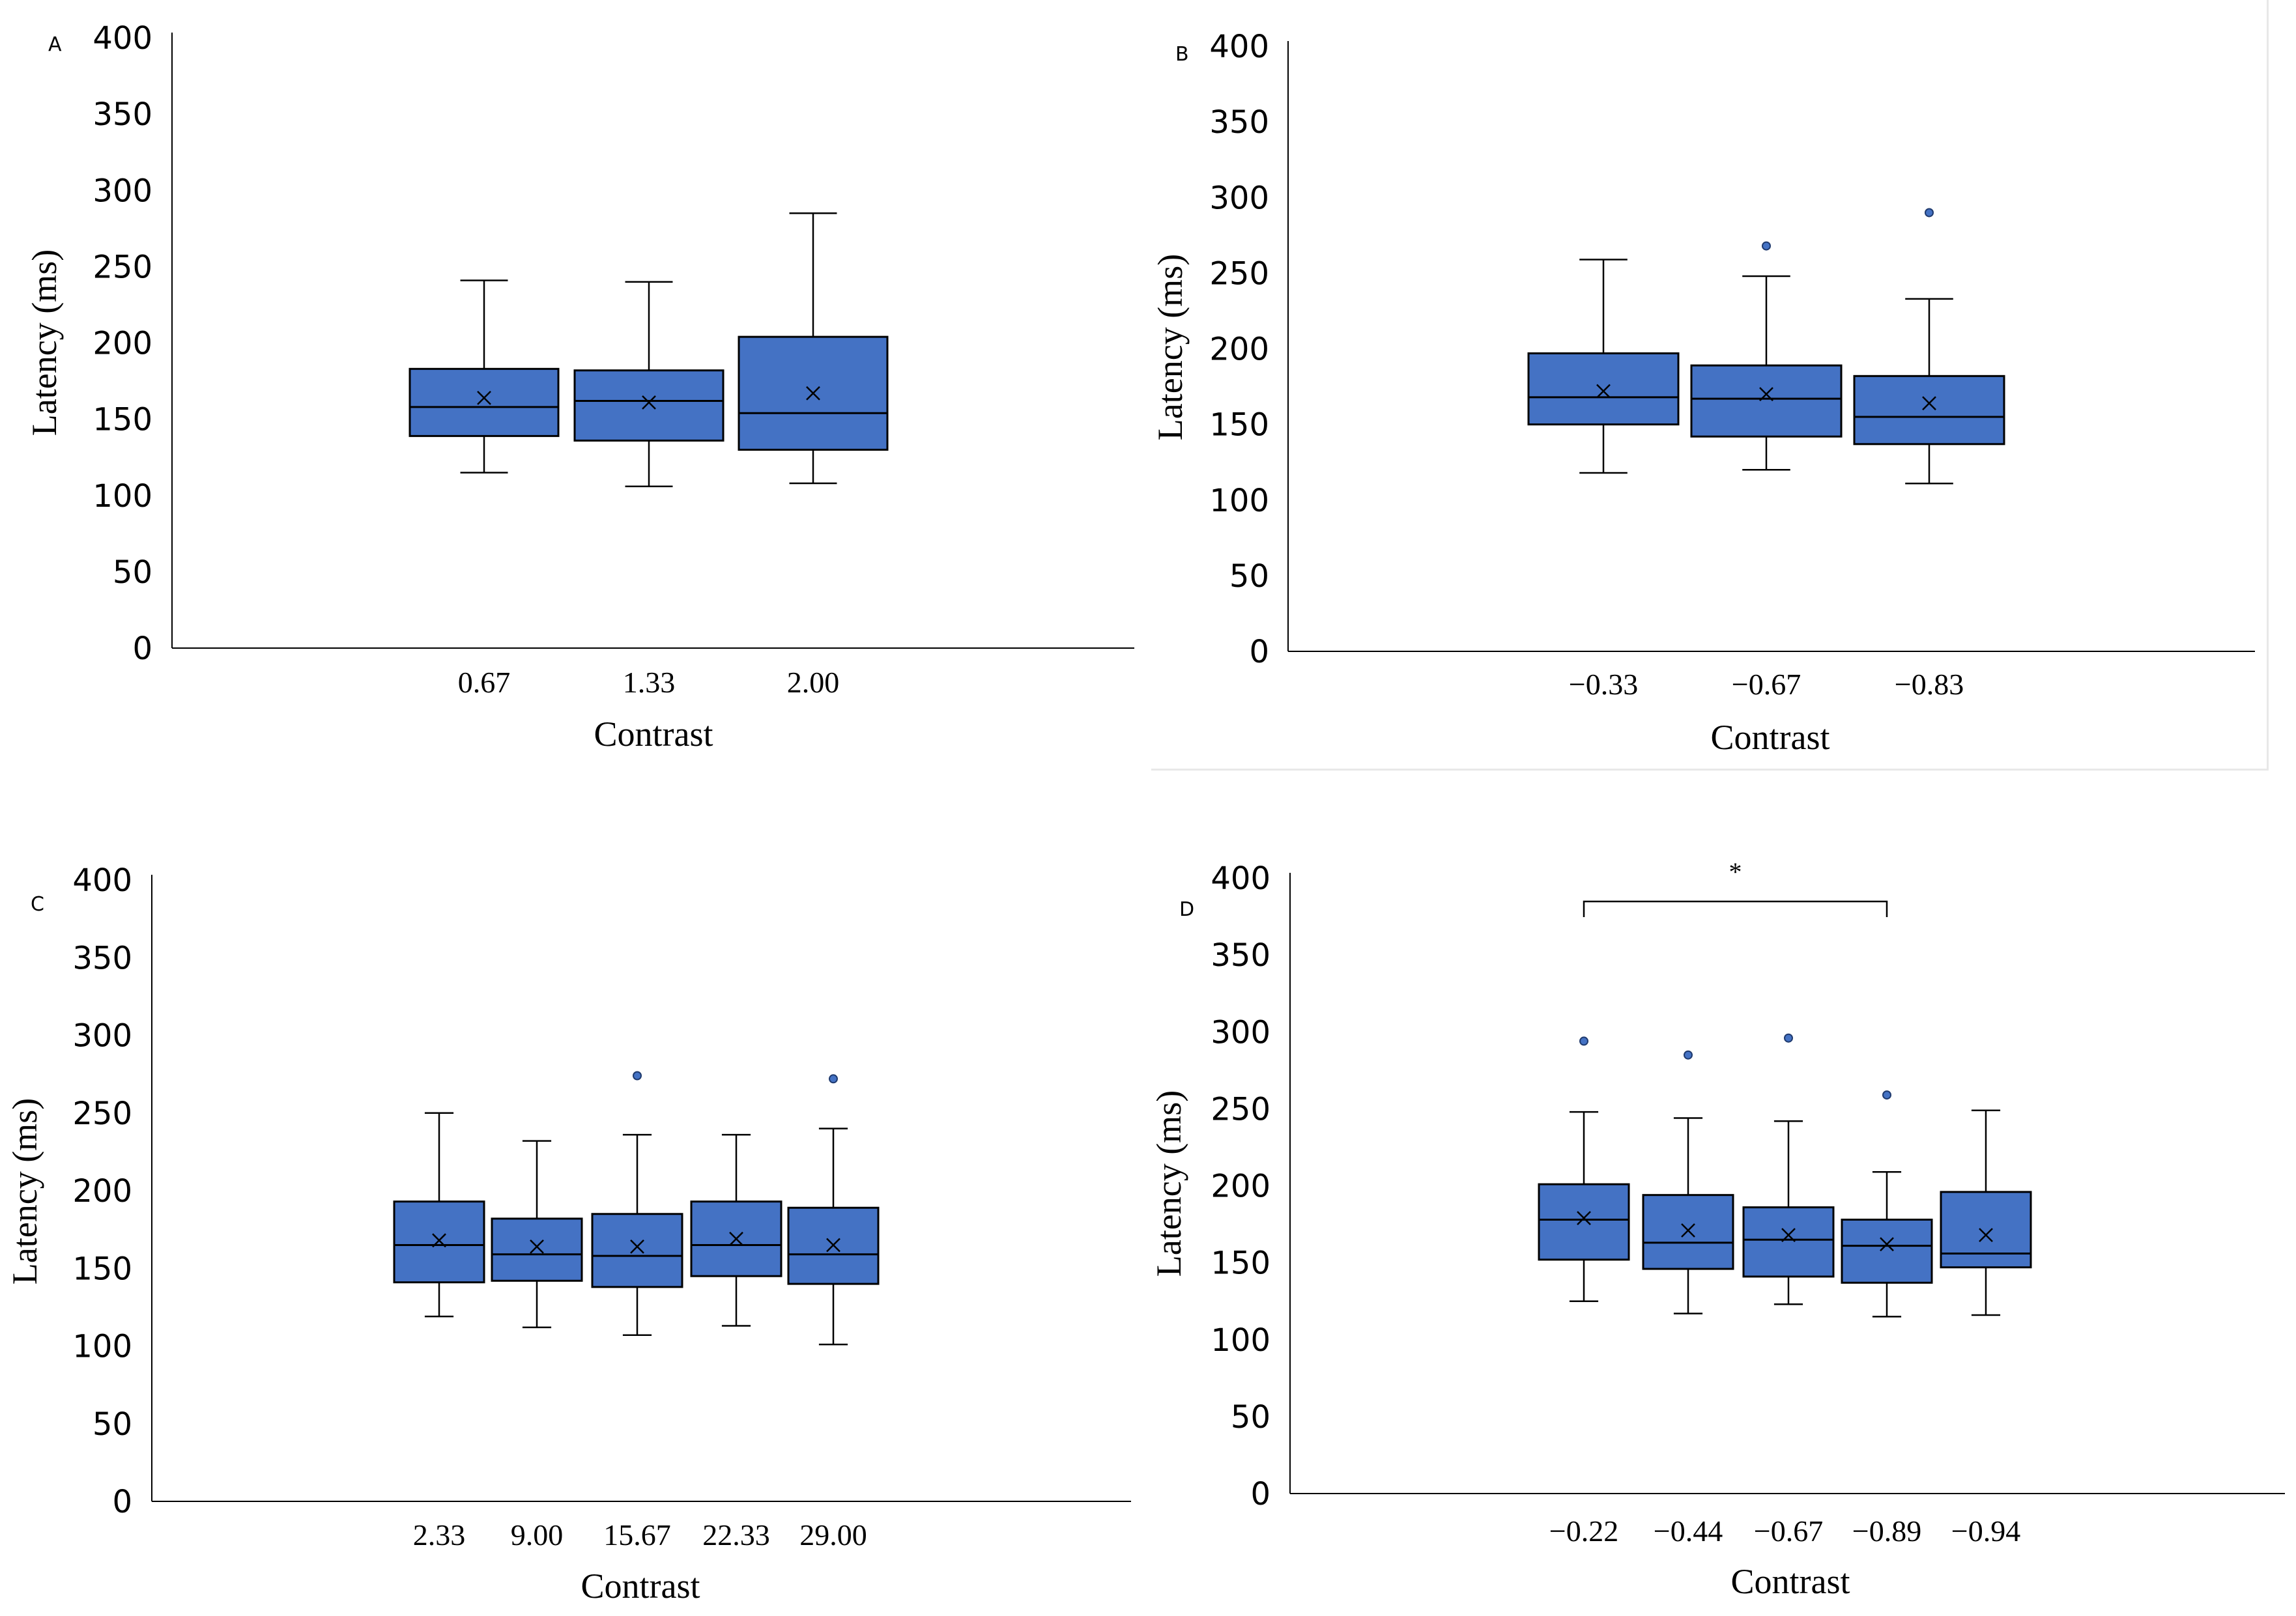 The height and width of the screenshot is (1616, 2296). I want to click on x-tick-label: −0.89, so click(1886, 1531).